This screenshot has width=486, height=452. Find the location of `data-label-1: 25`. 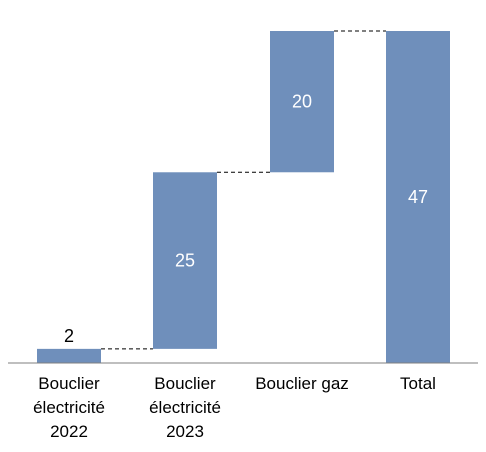

data-label-1: 25 is located at coordinates (185, 261).